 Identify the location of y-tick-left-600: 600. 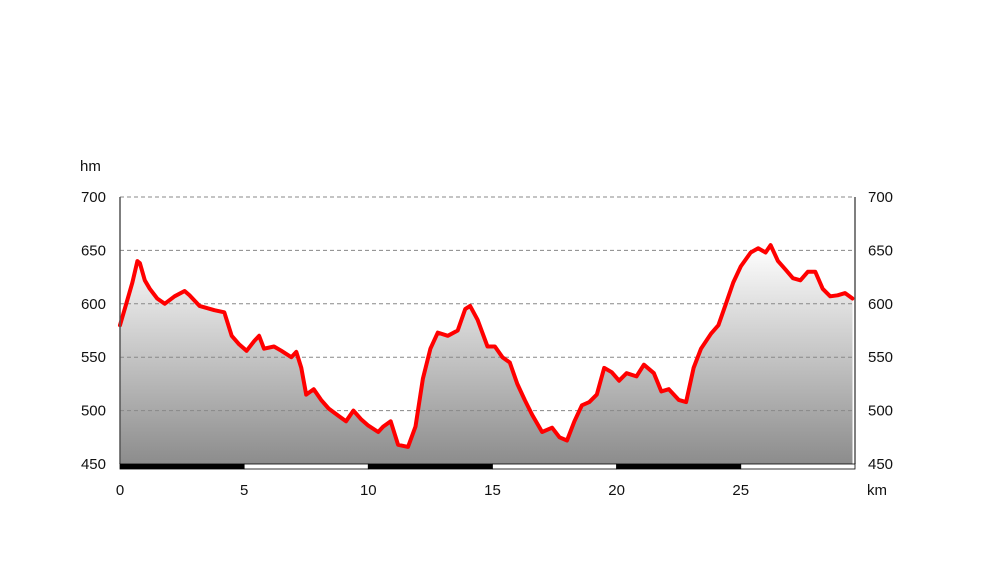
(93, 304).